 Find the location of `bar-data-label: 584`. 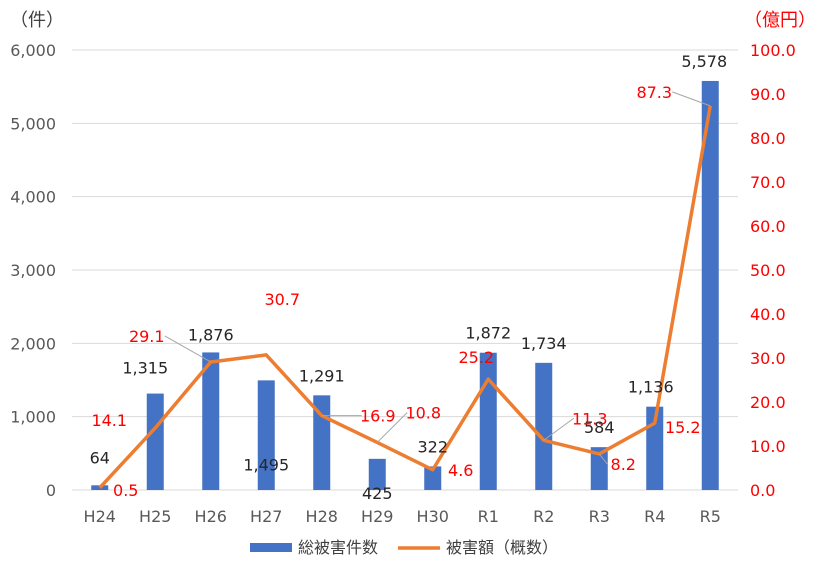

bar-data-label: 584 is located at coordinates (599, 427).